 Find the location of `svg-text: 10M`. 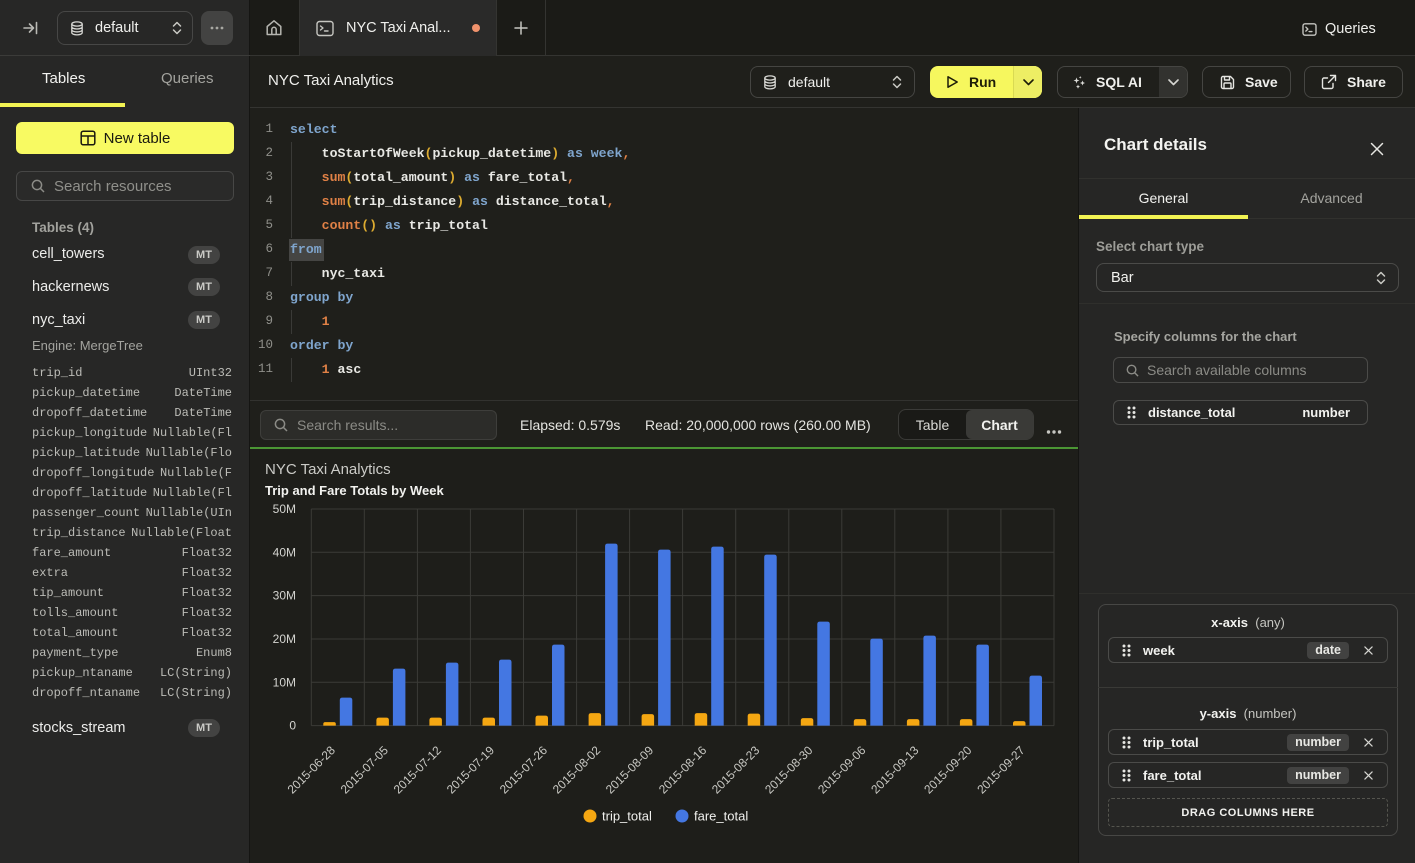

svg-text: 10M is located at coordinates (284, 682).